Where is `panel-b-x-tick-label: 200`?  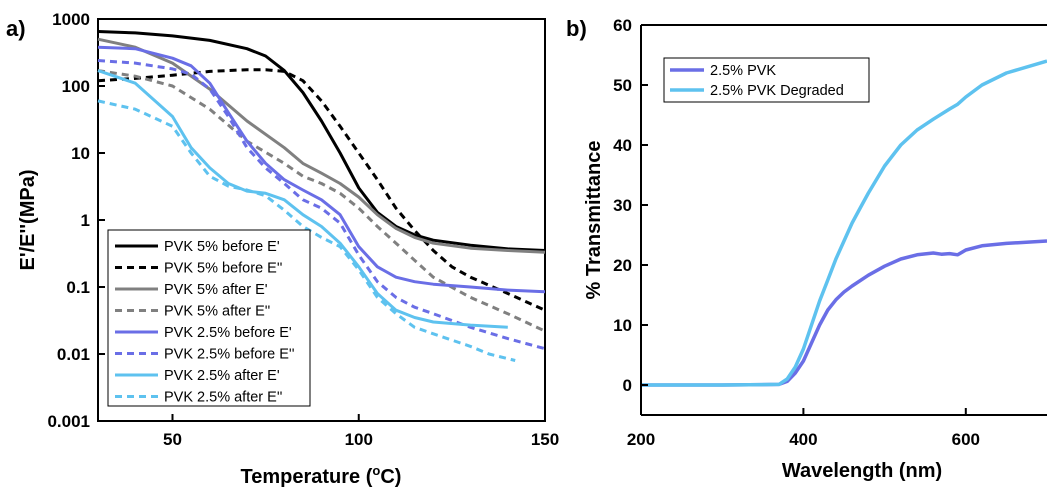 panel-b-x-tick-label: 200 is located at coordinates (641, 439).